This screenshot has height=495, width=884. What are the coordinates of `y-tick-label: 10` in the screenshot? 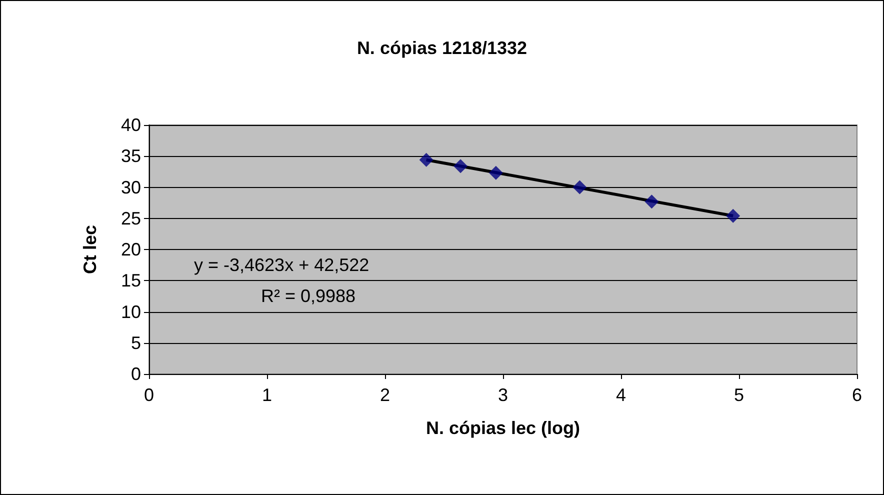 It's located at (130, 312).